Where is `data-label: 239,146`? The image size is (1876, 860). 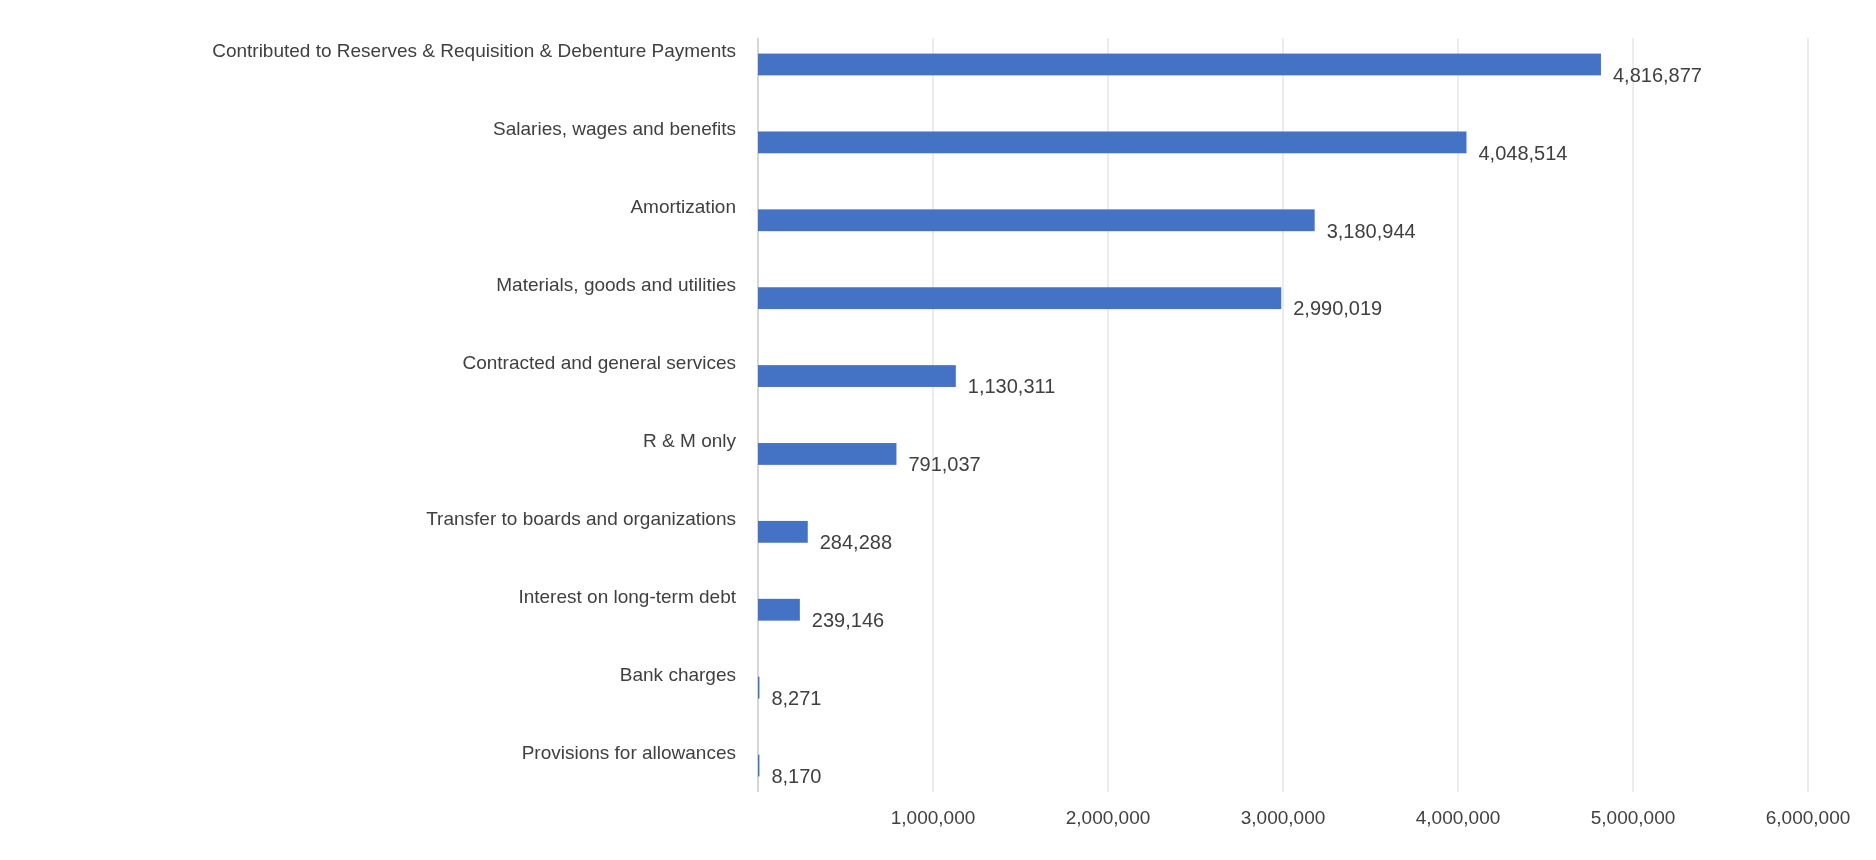
data-label: 239,146 is located at coordinates (848, 620).